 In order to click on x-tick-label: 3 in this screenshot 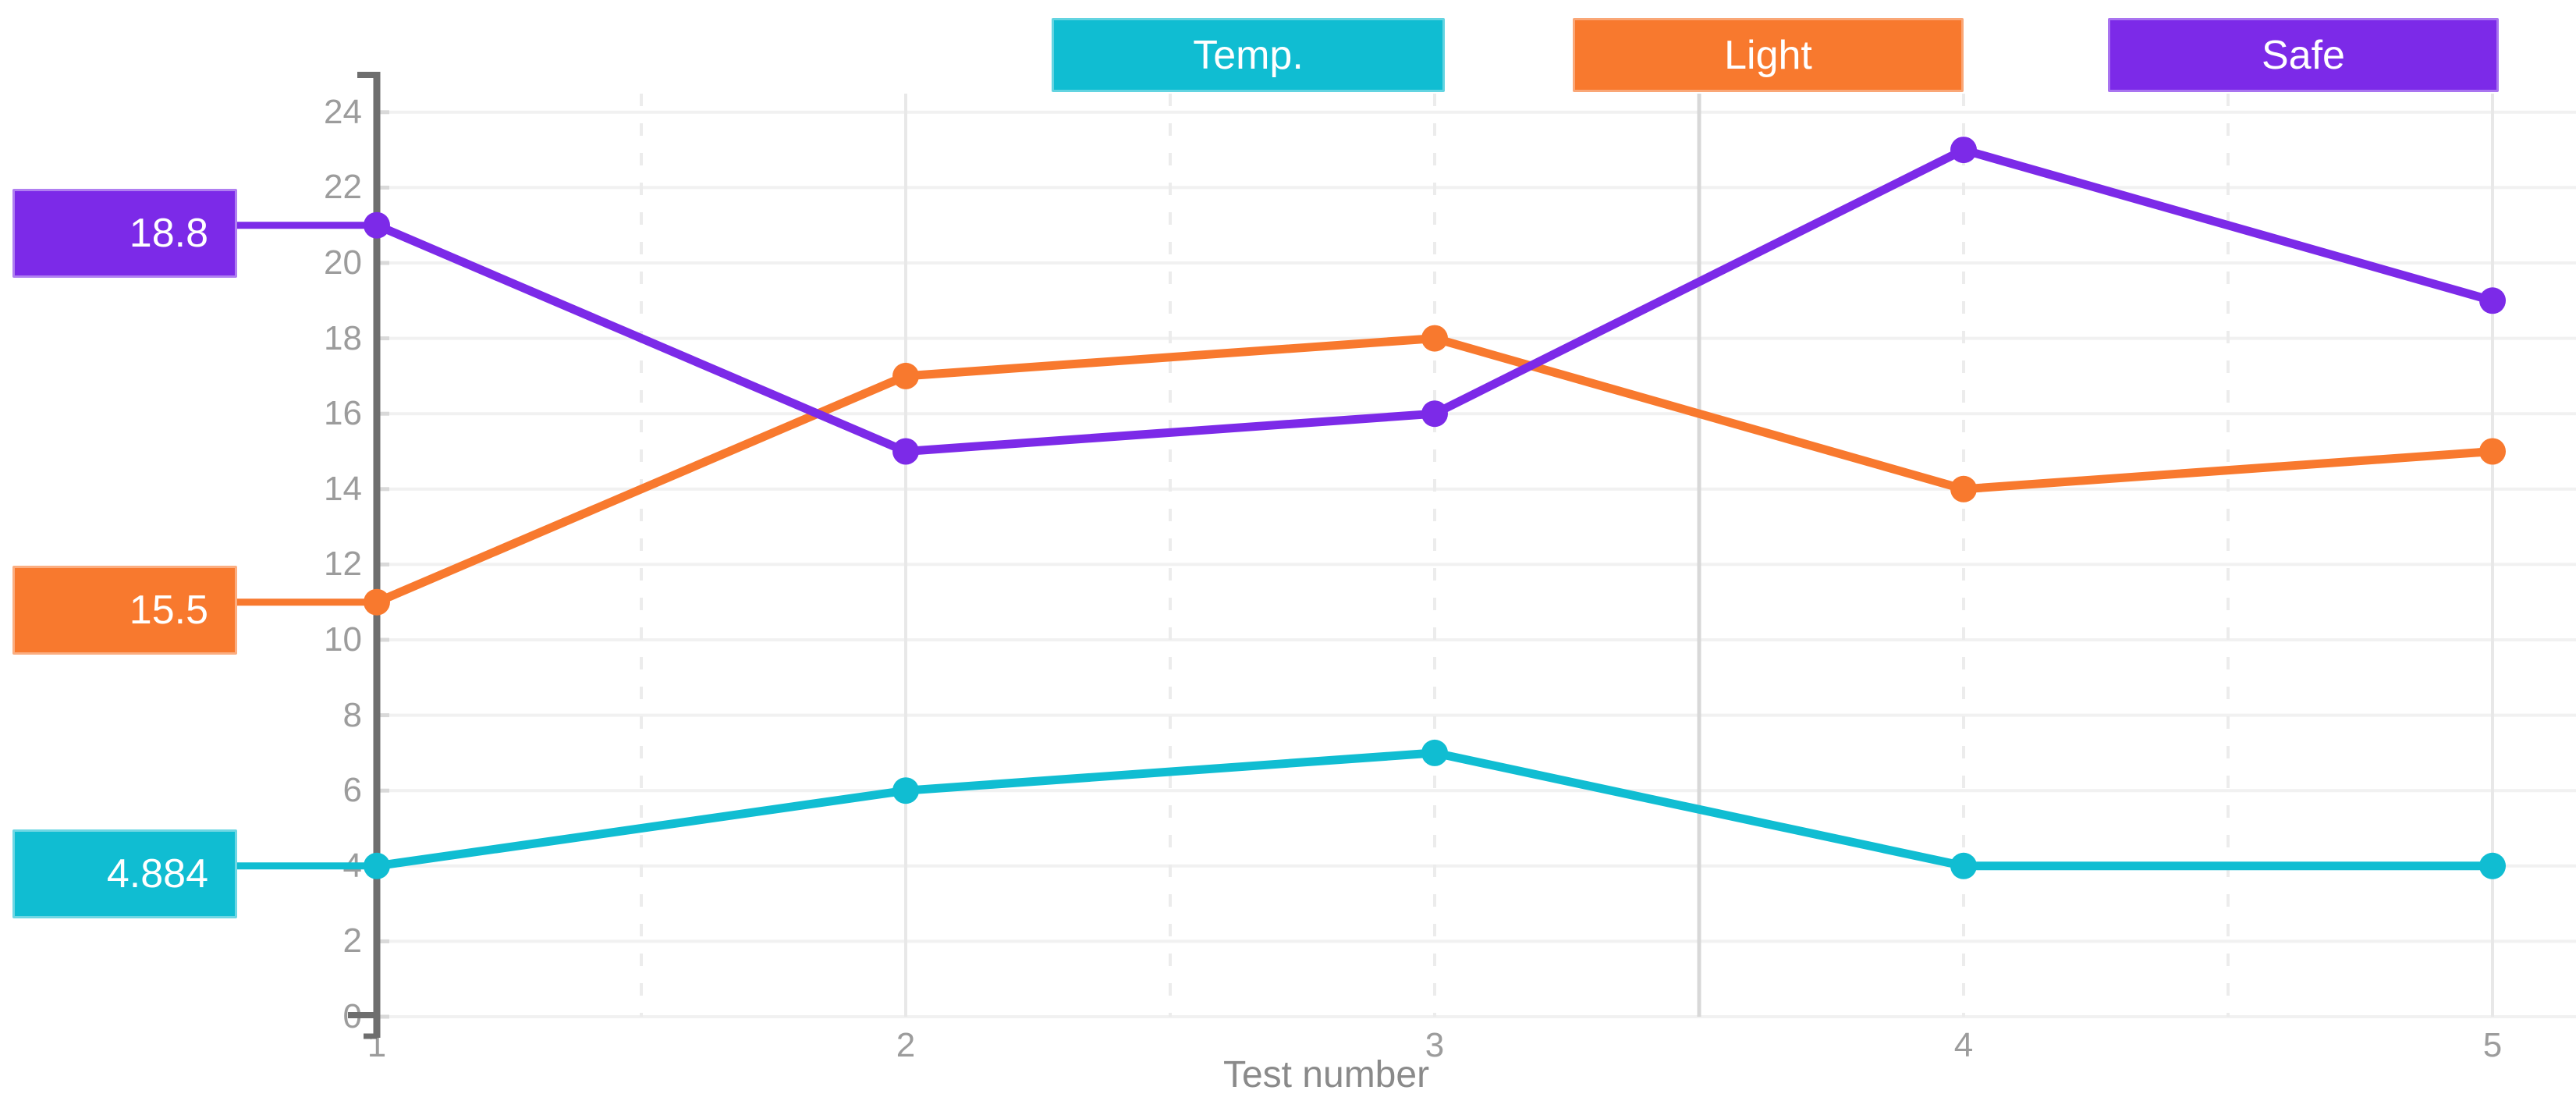, I will do `click(1435, 1045)`.